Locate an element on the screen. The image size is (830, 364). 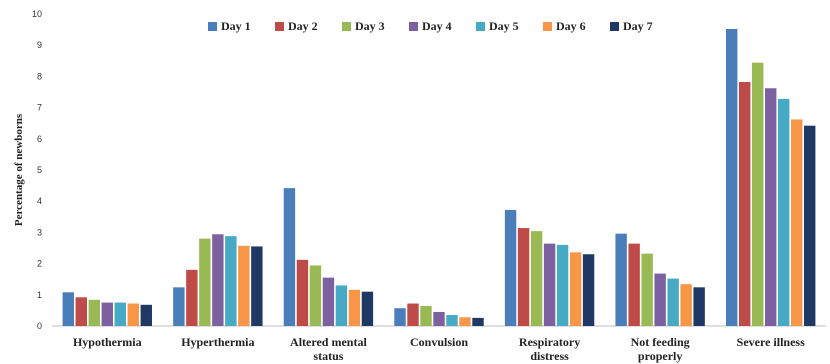
y-tick-label: 4 is located at coordinates (39, 201).